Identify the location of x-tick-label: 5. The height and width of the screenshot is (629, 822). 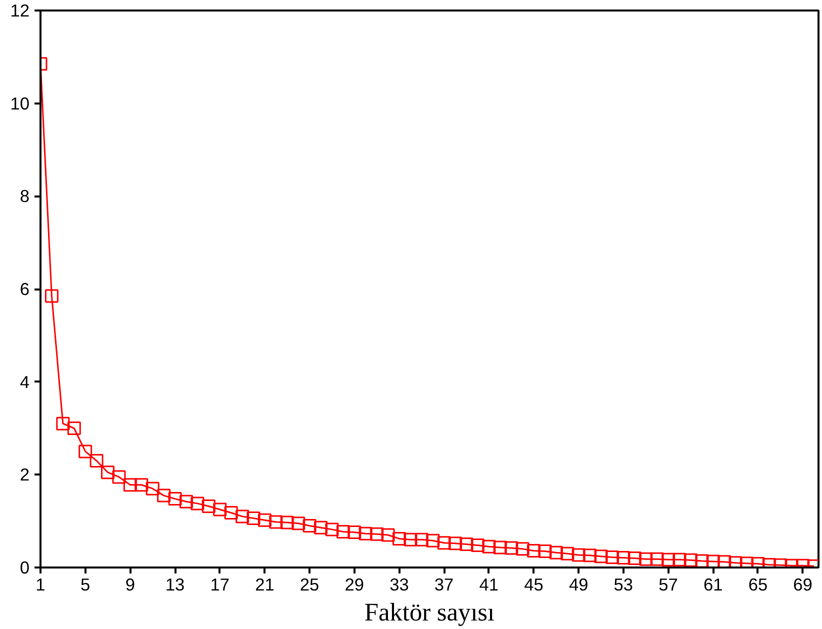
(85, 584).